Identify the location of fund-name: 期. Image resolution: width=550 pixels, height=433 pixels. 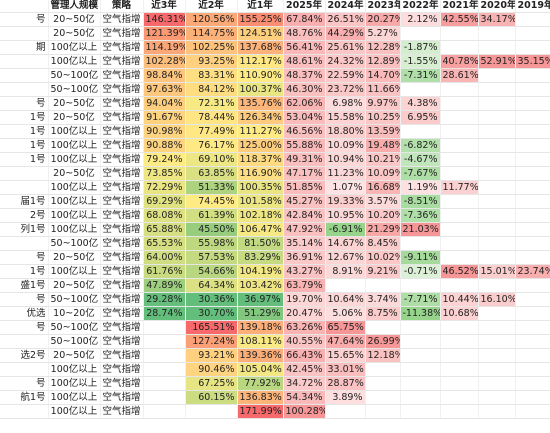
(24, 47).